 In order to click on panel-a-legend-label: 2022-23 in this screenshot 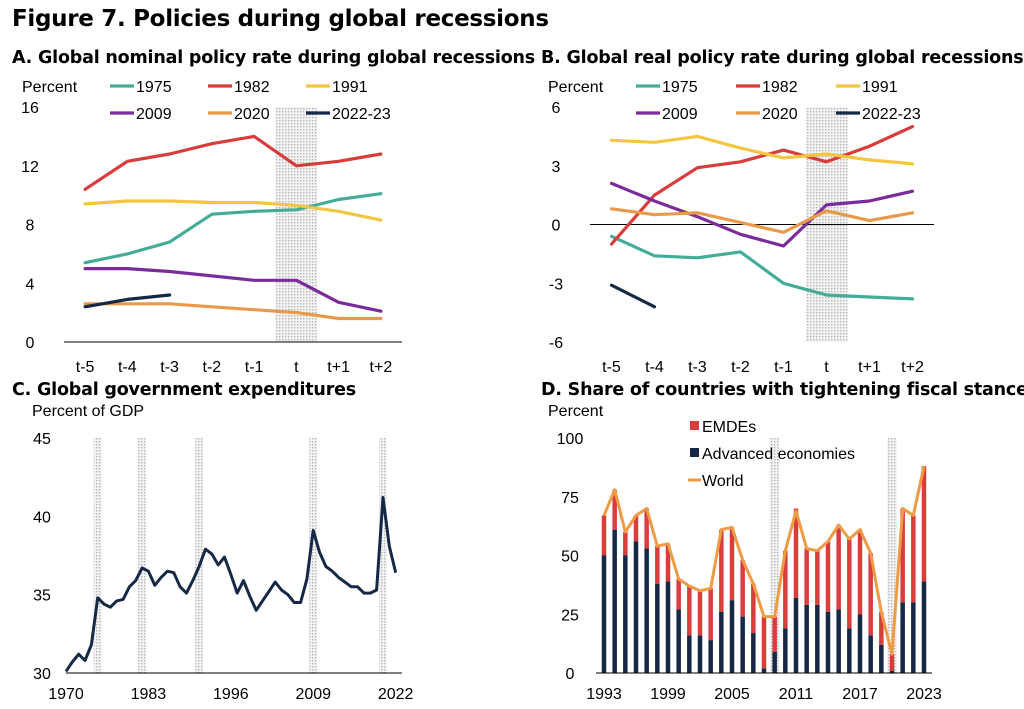, I will do `click(361, 114)`.